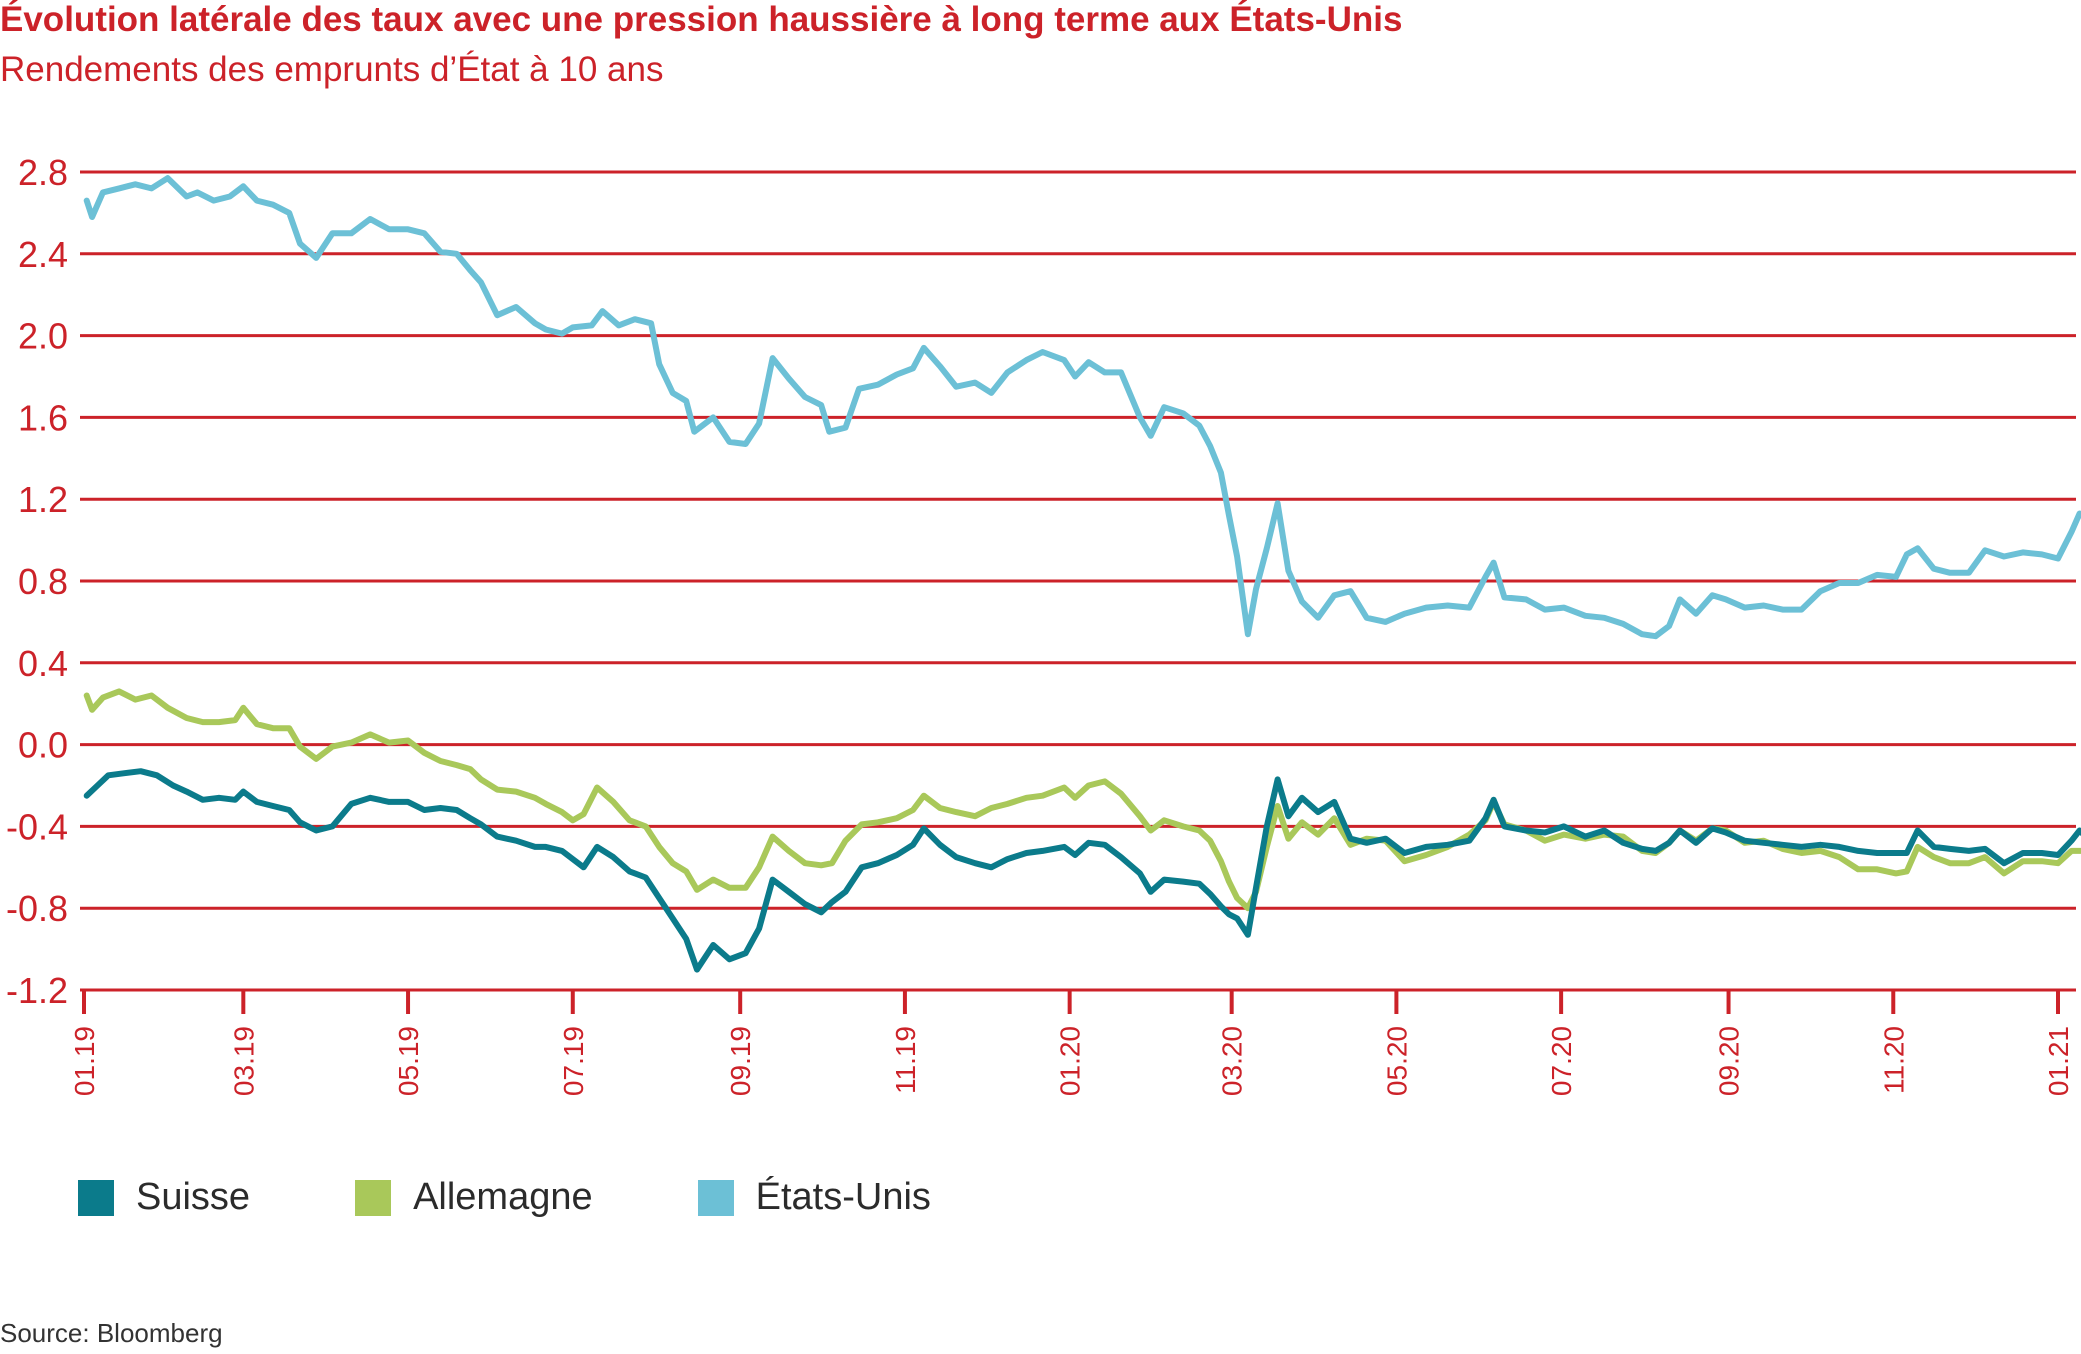 The height and width of the screenshot is (1354, 2081). What do you see at coordinates (37, 826) in the screenshot?
I see `y-tick-label: -0.4` at bounding box center [37, 826].